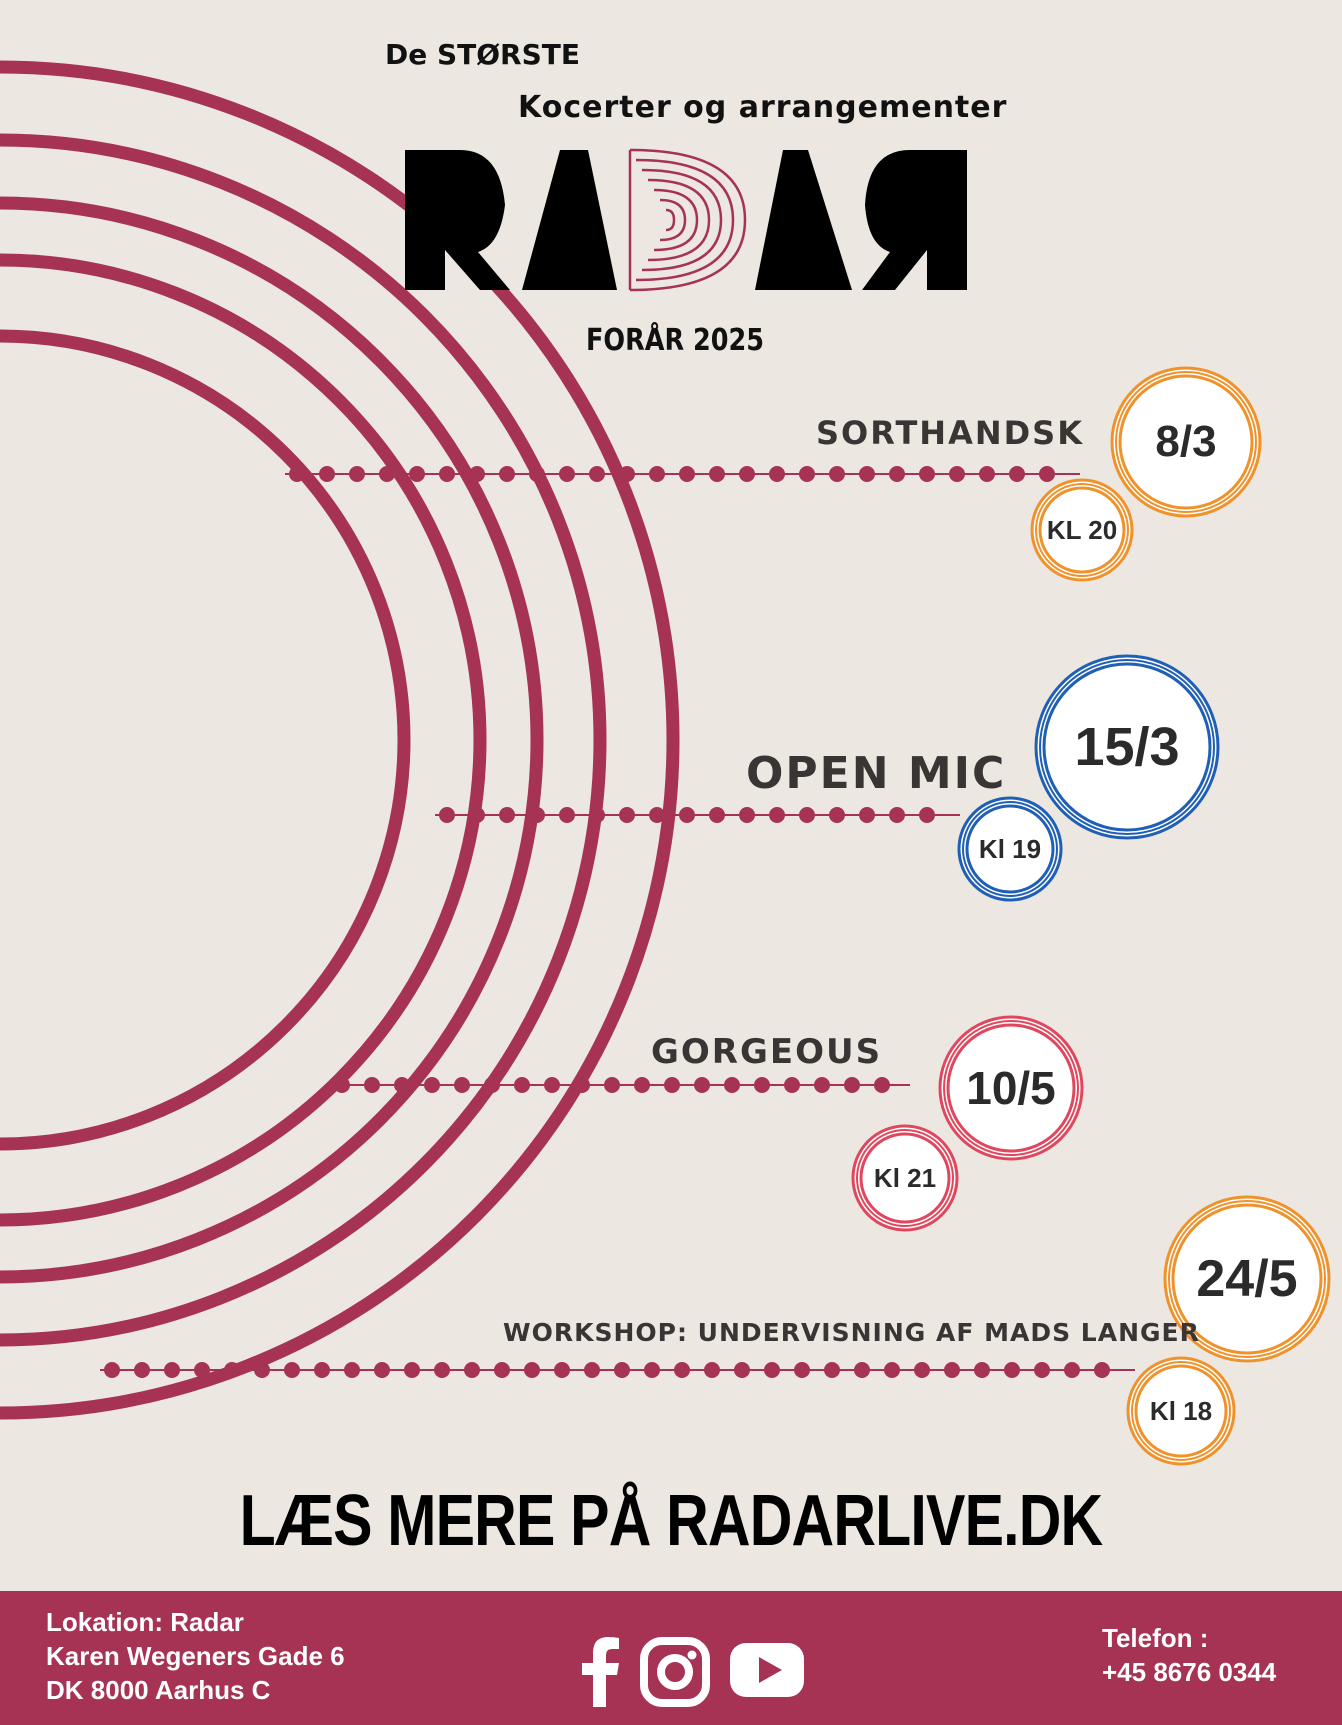 The width and height of the screenshot is (1342, 1725). I want to click on logo-letter-a, so click(569, 220).